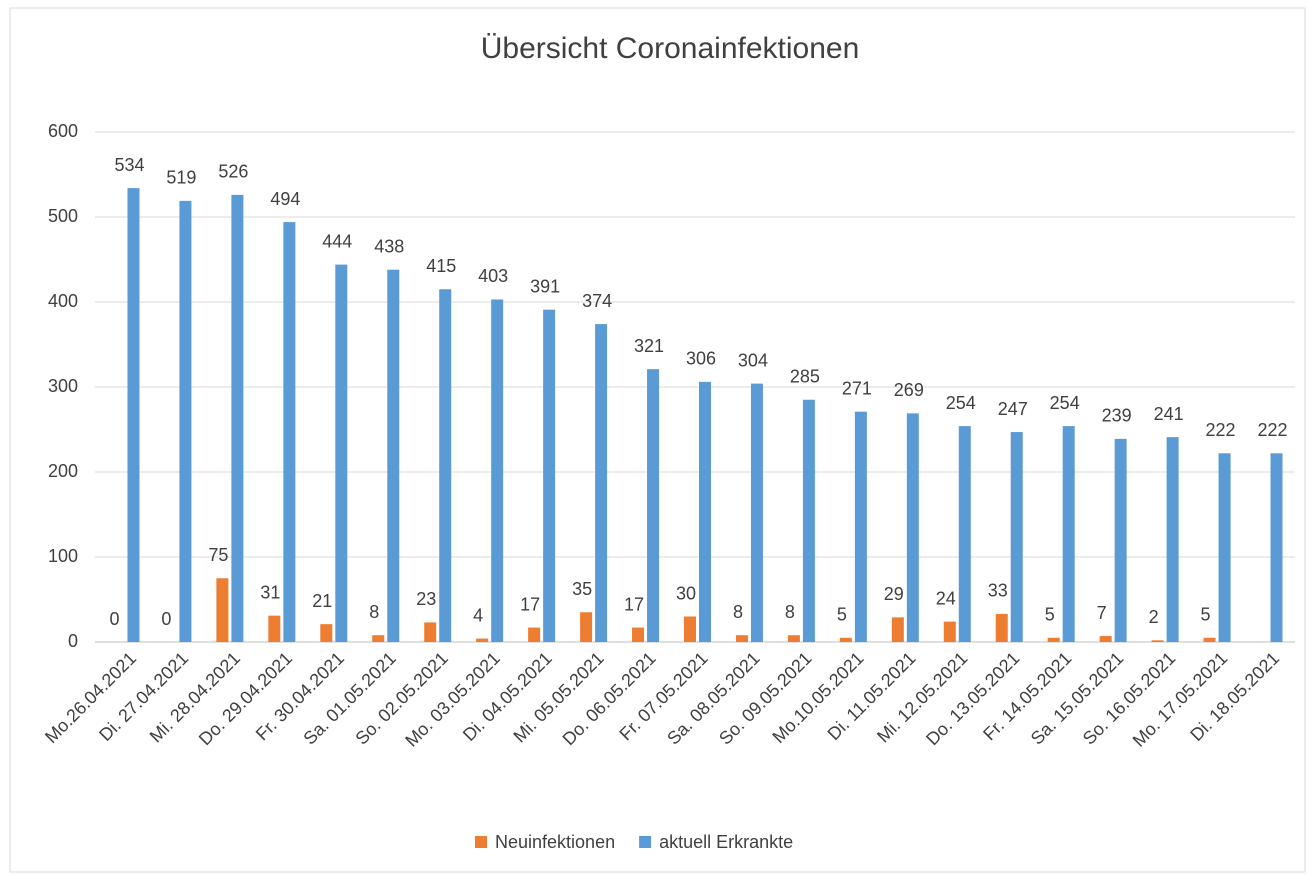 Image resolution: width=1308 pixels, height=875 pixels. Describe the element at coordinates (946, 598) in the screenshot. I see `data-label: 24` at that location.